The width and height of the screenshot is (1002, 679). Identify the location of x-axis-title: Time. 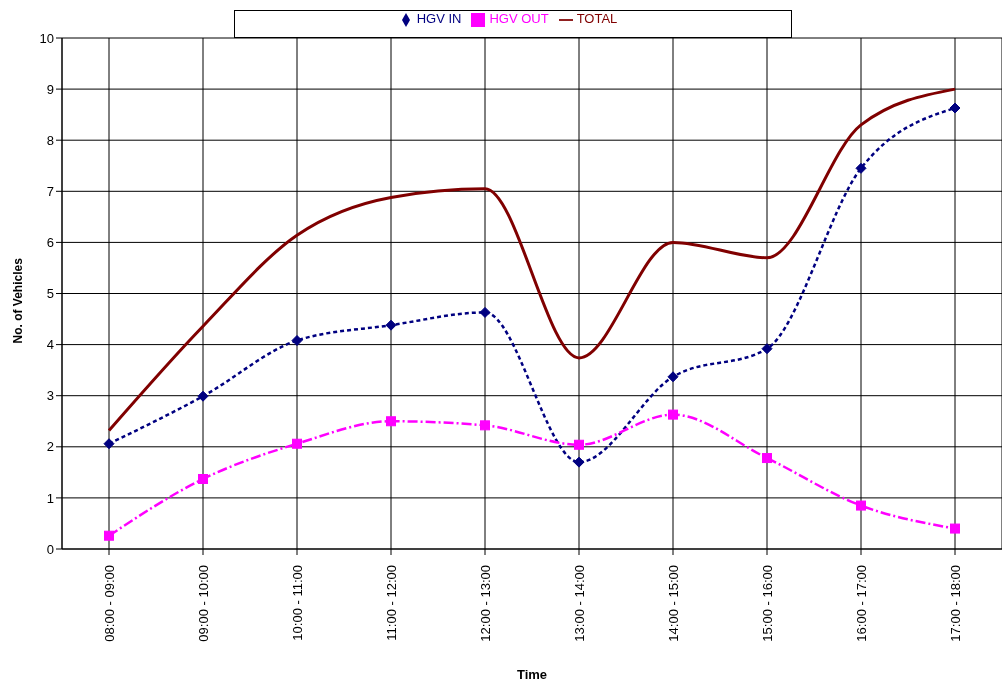
(532, 673).